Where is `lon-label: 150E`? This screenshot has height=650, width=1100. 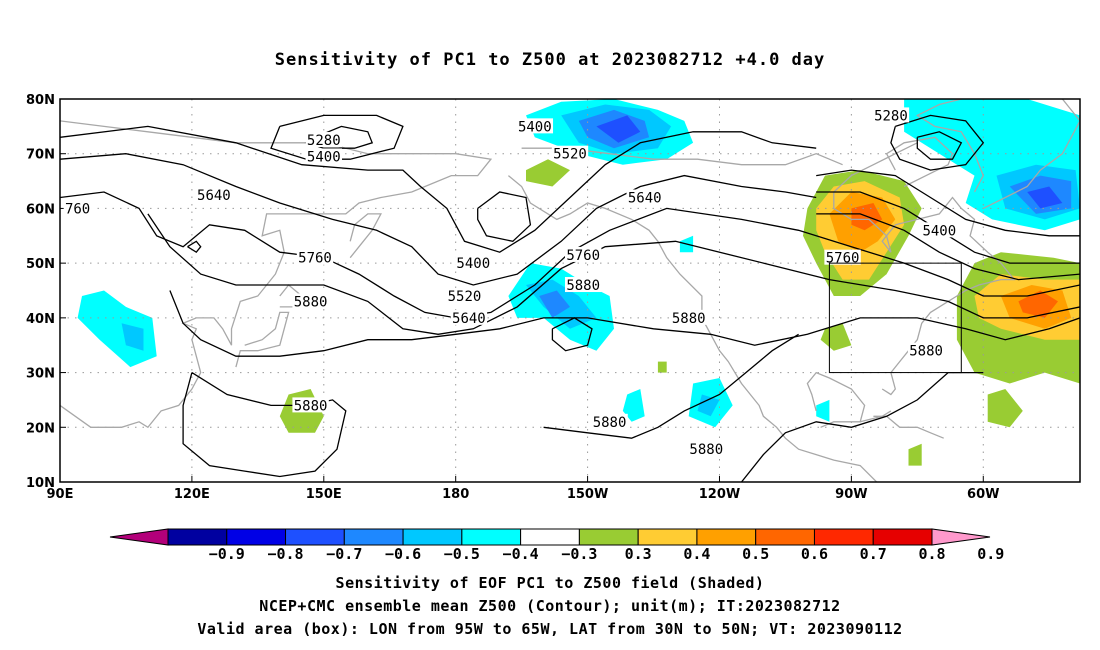 lon-label: 150E is located at coordinates (324, 494).